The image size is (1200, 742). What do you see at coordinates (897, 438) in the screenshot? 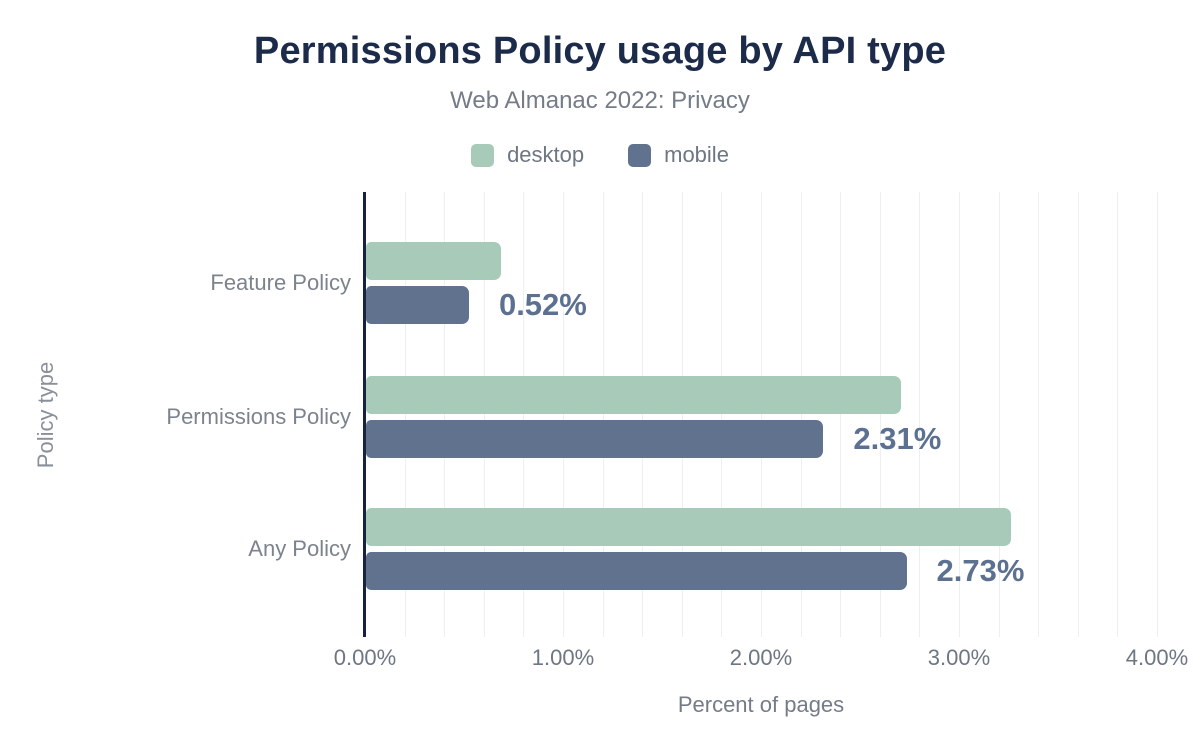
I see `data-label-permissions-policy: 2.31%` at bounding box center [897, 438].